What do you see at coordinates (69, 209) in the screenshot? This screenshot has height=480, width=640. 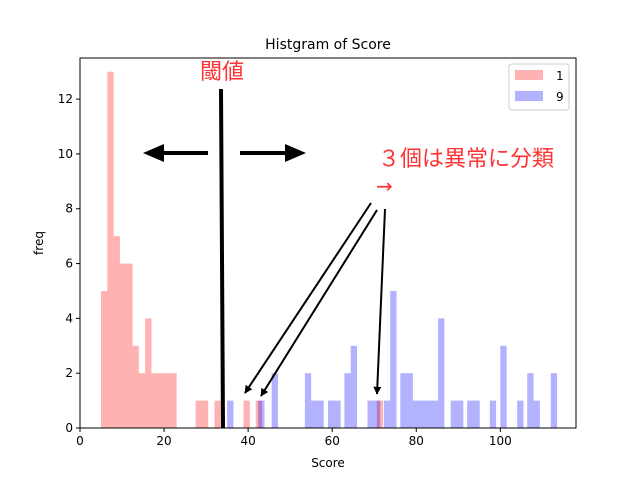 I see `y-tick-label: 8` at bounding box center [69, 209].